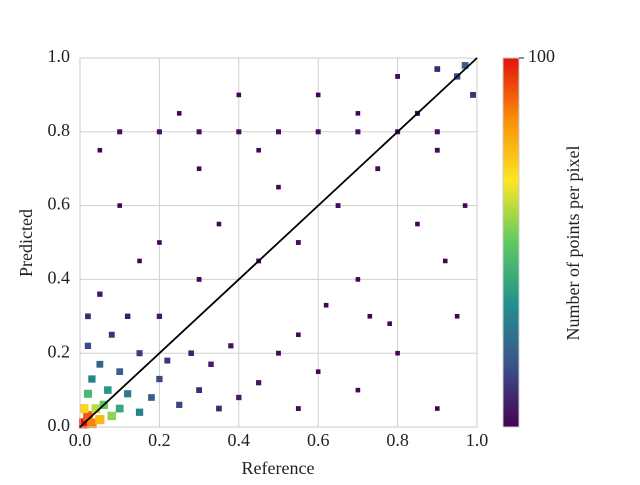 The image size is (640, 485). I want to click on colorbar, so click(511, 242).